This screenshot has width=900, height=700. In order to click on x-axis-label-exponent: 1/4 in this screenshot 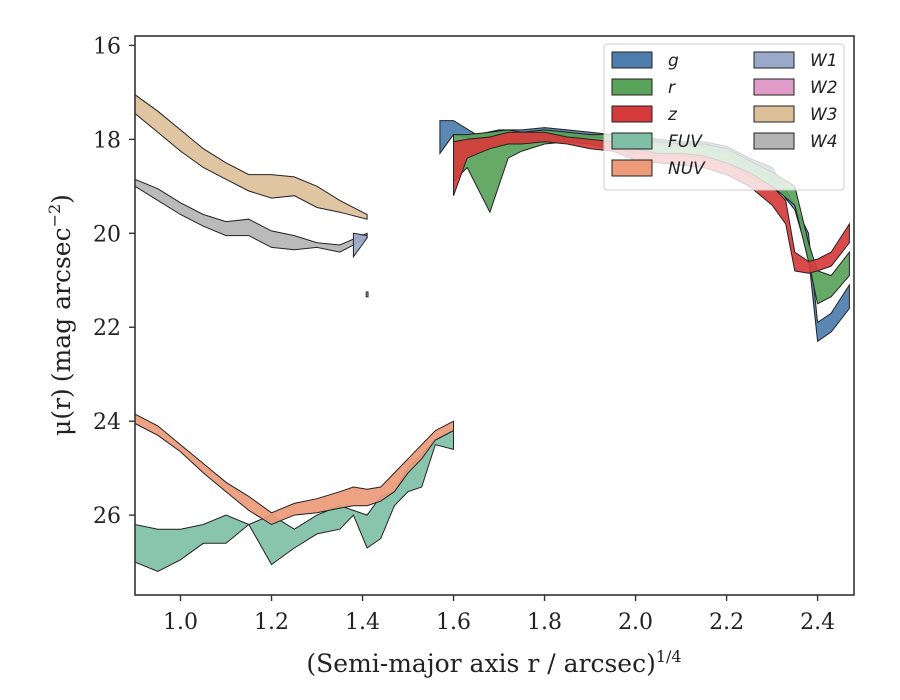, I will do `click(669, 656)`.